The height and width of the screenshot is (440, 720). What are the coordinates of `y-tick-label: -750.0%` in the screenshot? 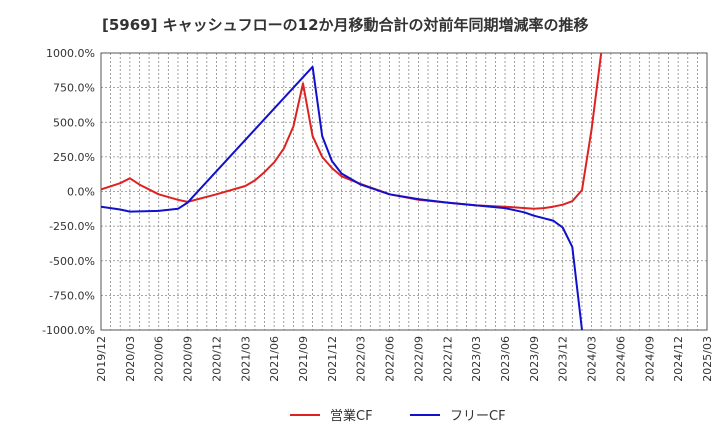 It's located at (72, 295).